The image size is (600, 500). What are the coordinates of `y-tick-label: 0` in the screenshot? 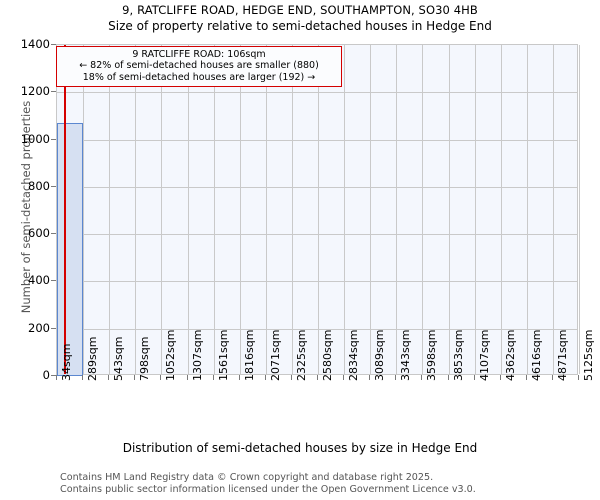 It's located at (46, 375).